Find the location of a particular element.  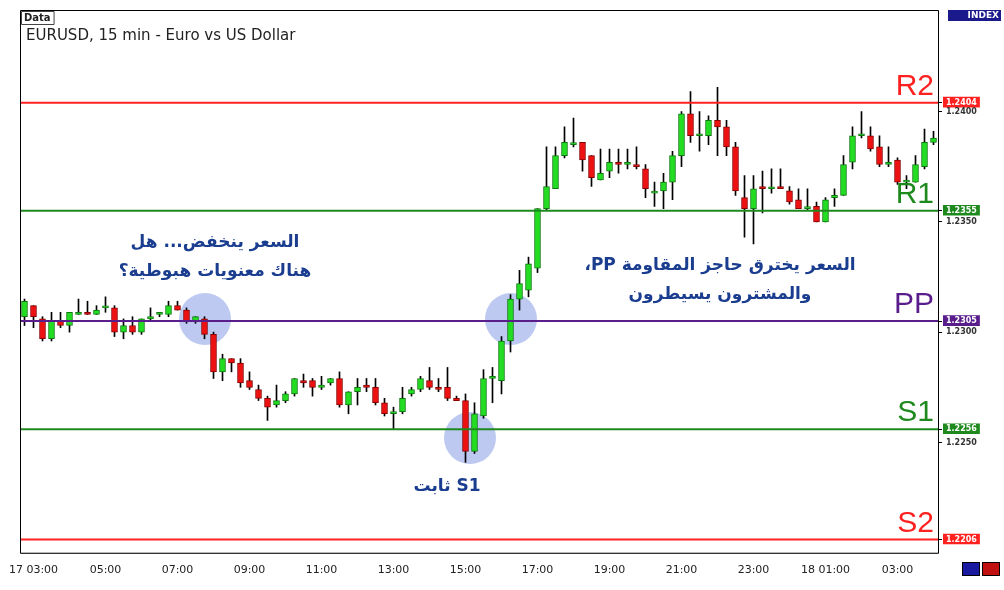

ref-line-label: S1 is located at coordinates (915, 411).